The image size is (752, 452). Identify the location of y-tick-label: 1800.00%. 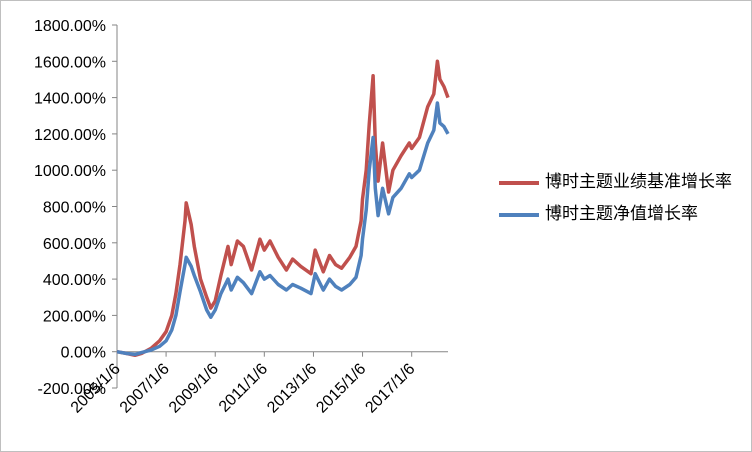
(70, 26).